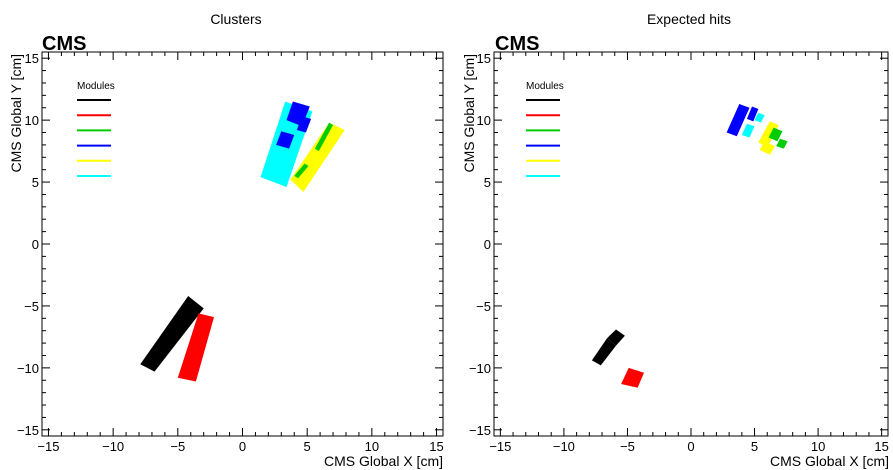 The height and width of the screenshot is (470, 893). I want to click on chart-title: Expected hits, so click(689, 19).